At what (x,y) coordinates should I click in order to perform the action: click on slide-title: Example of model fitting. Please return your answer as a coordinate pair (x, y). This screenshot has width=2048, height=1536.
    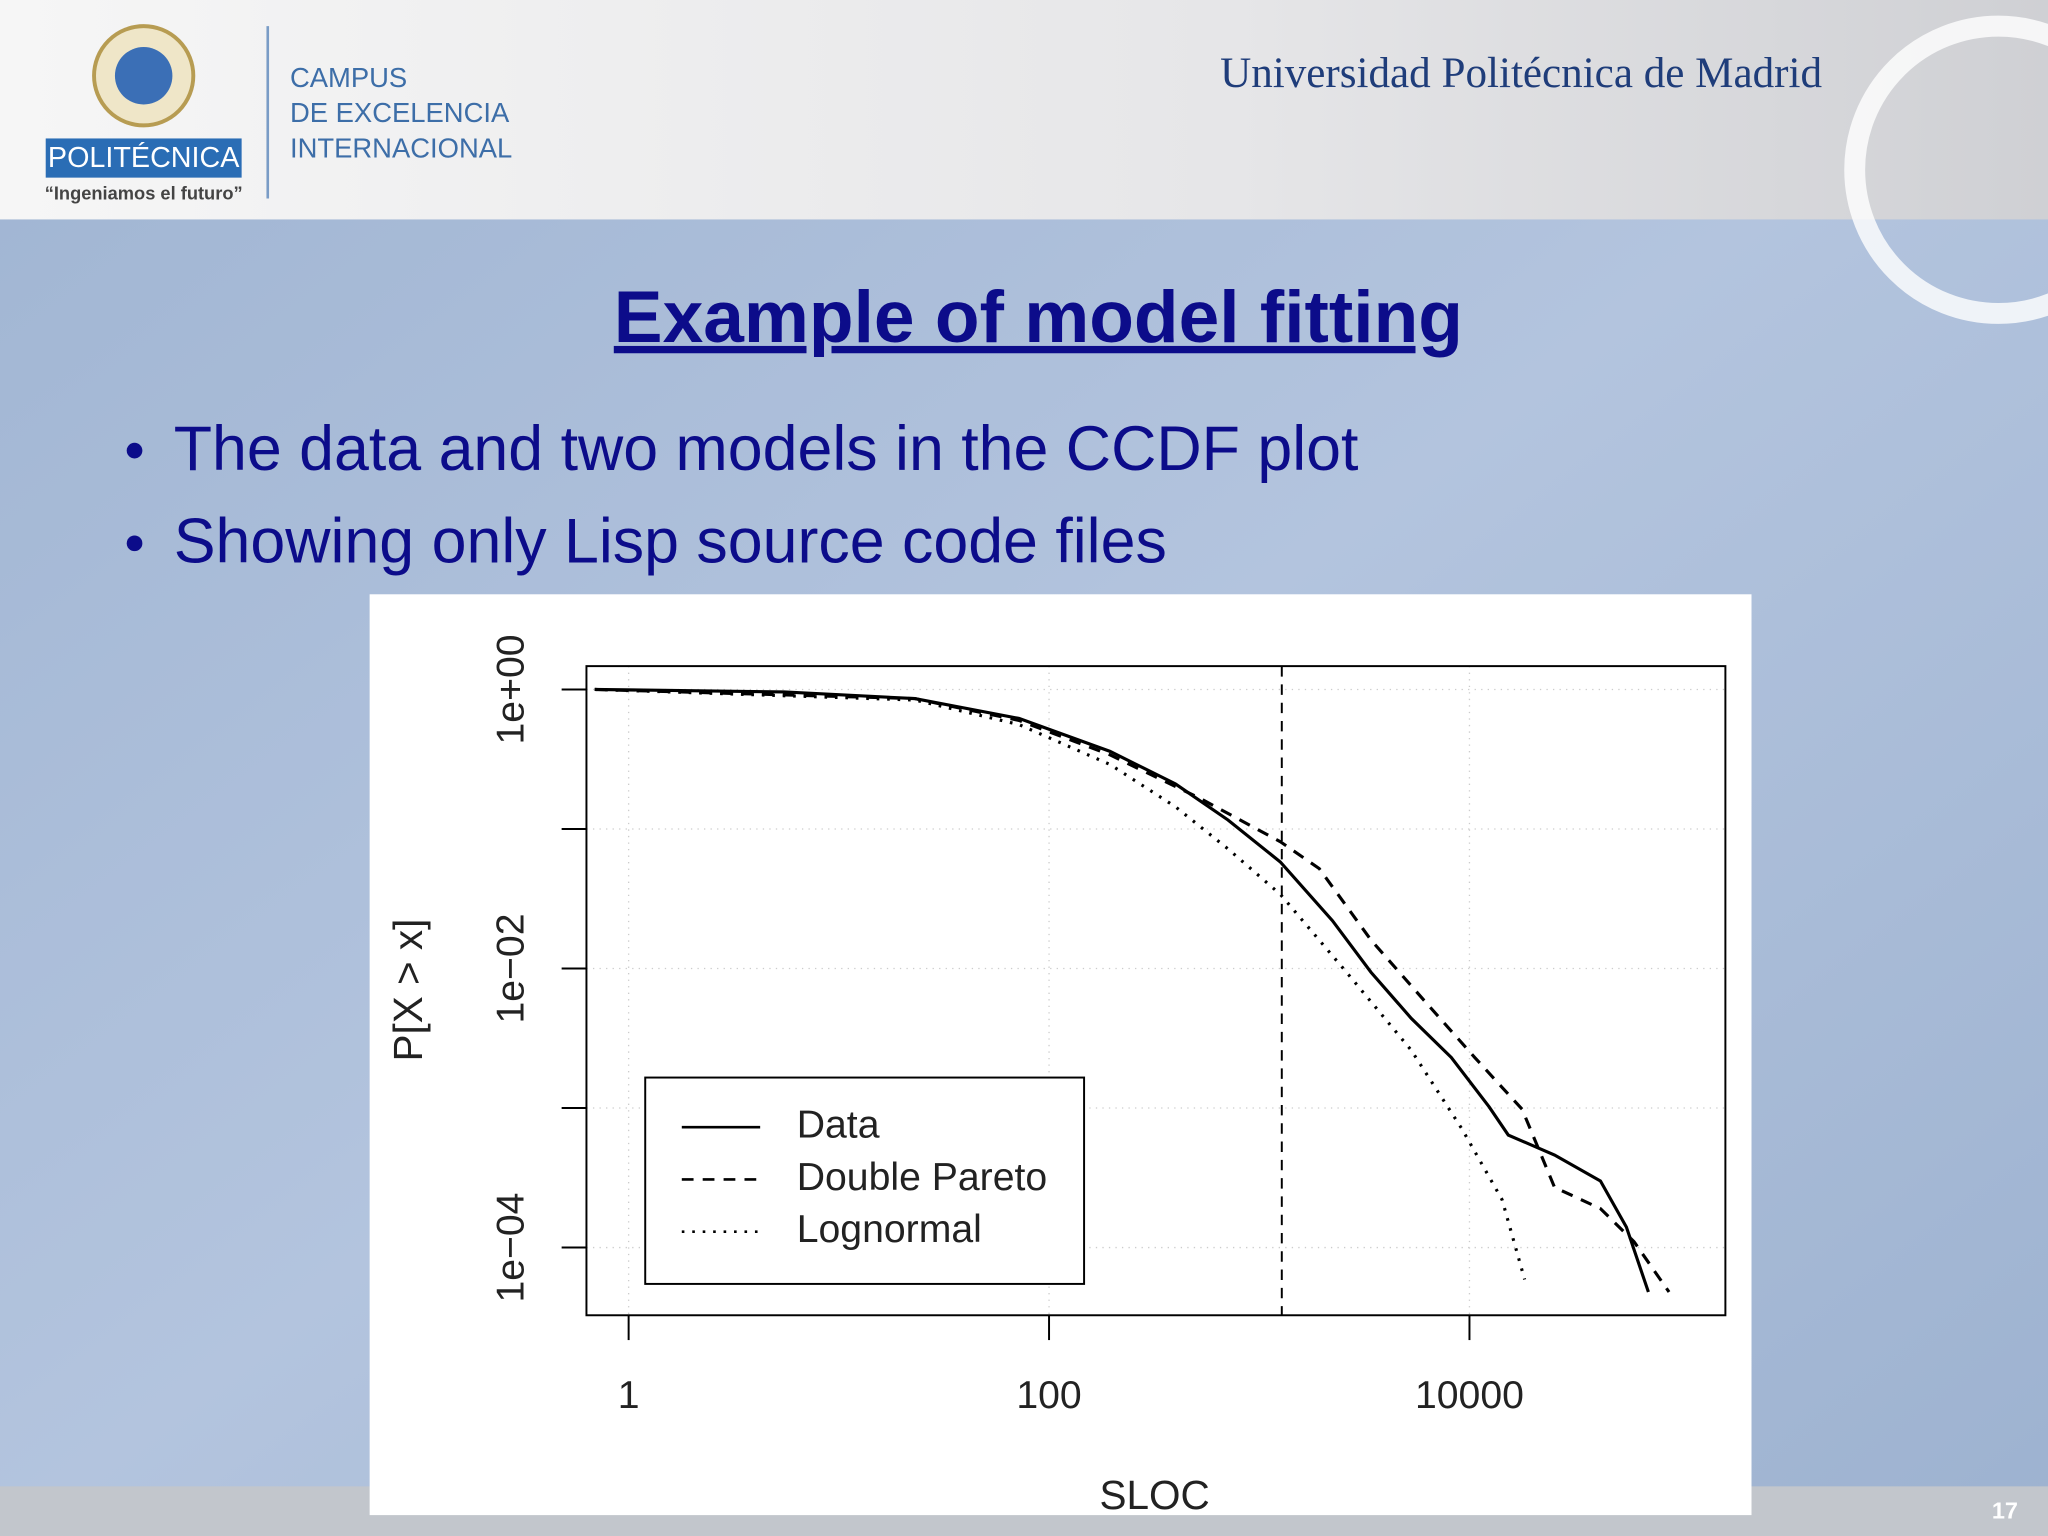
    Looking at the image, I should click on (1038, 317).